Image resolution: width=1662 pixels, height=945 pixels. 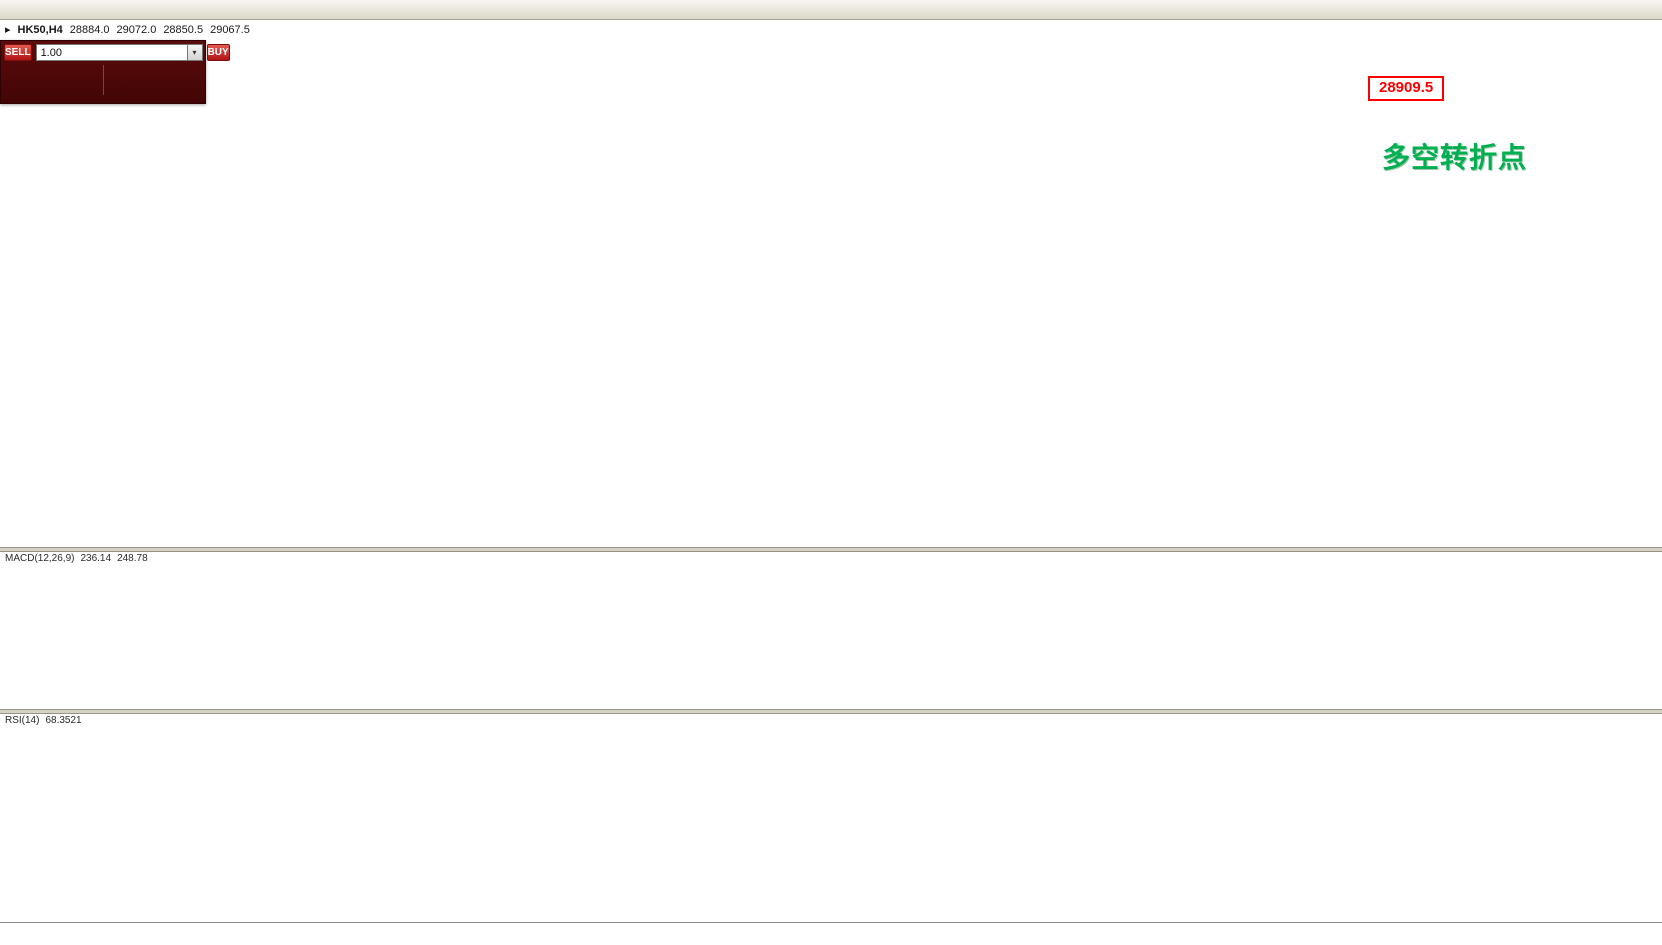 I want to click on panel-splitter-rsi, so click(x=831, y=711).